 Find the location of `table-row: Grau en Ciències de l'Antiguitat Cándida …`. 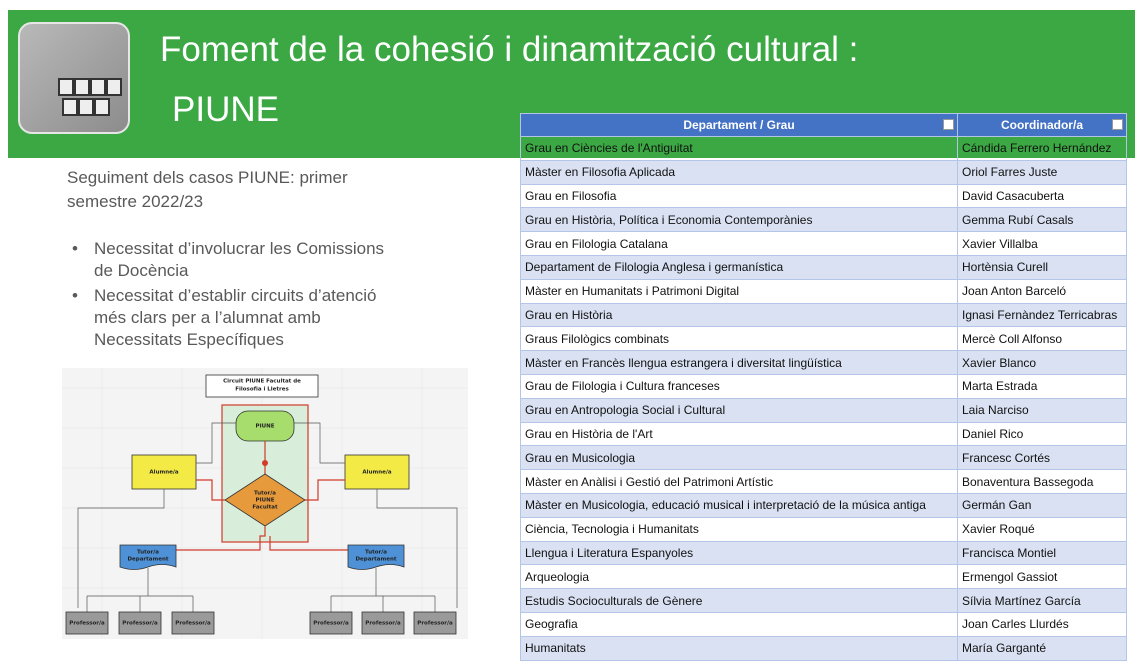

table-row: Grau en Ciències de l'Antiguitat Cándida … is located at coordinates (823, 148).